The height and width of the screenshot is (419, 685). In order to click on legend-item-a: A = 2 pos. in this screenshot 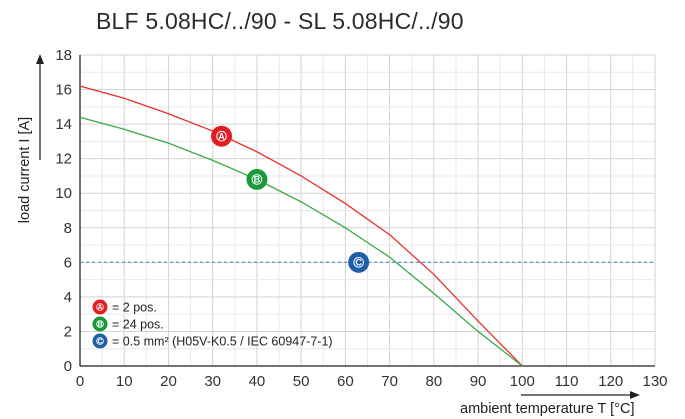, I will do `click(124, 307)`.